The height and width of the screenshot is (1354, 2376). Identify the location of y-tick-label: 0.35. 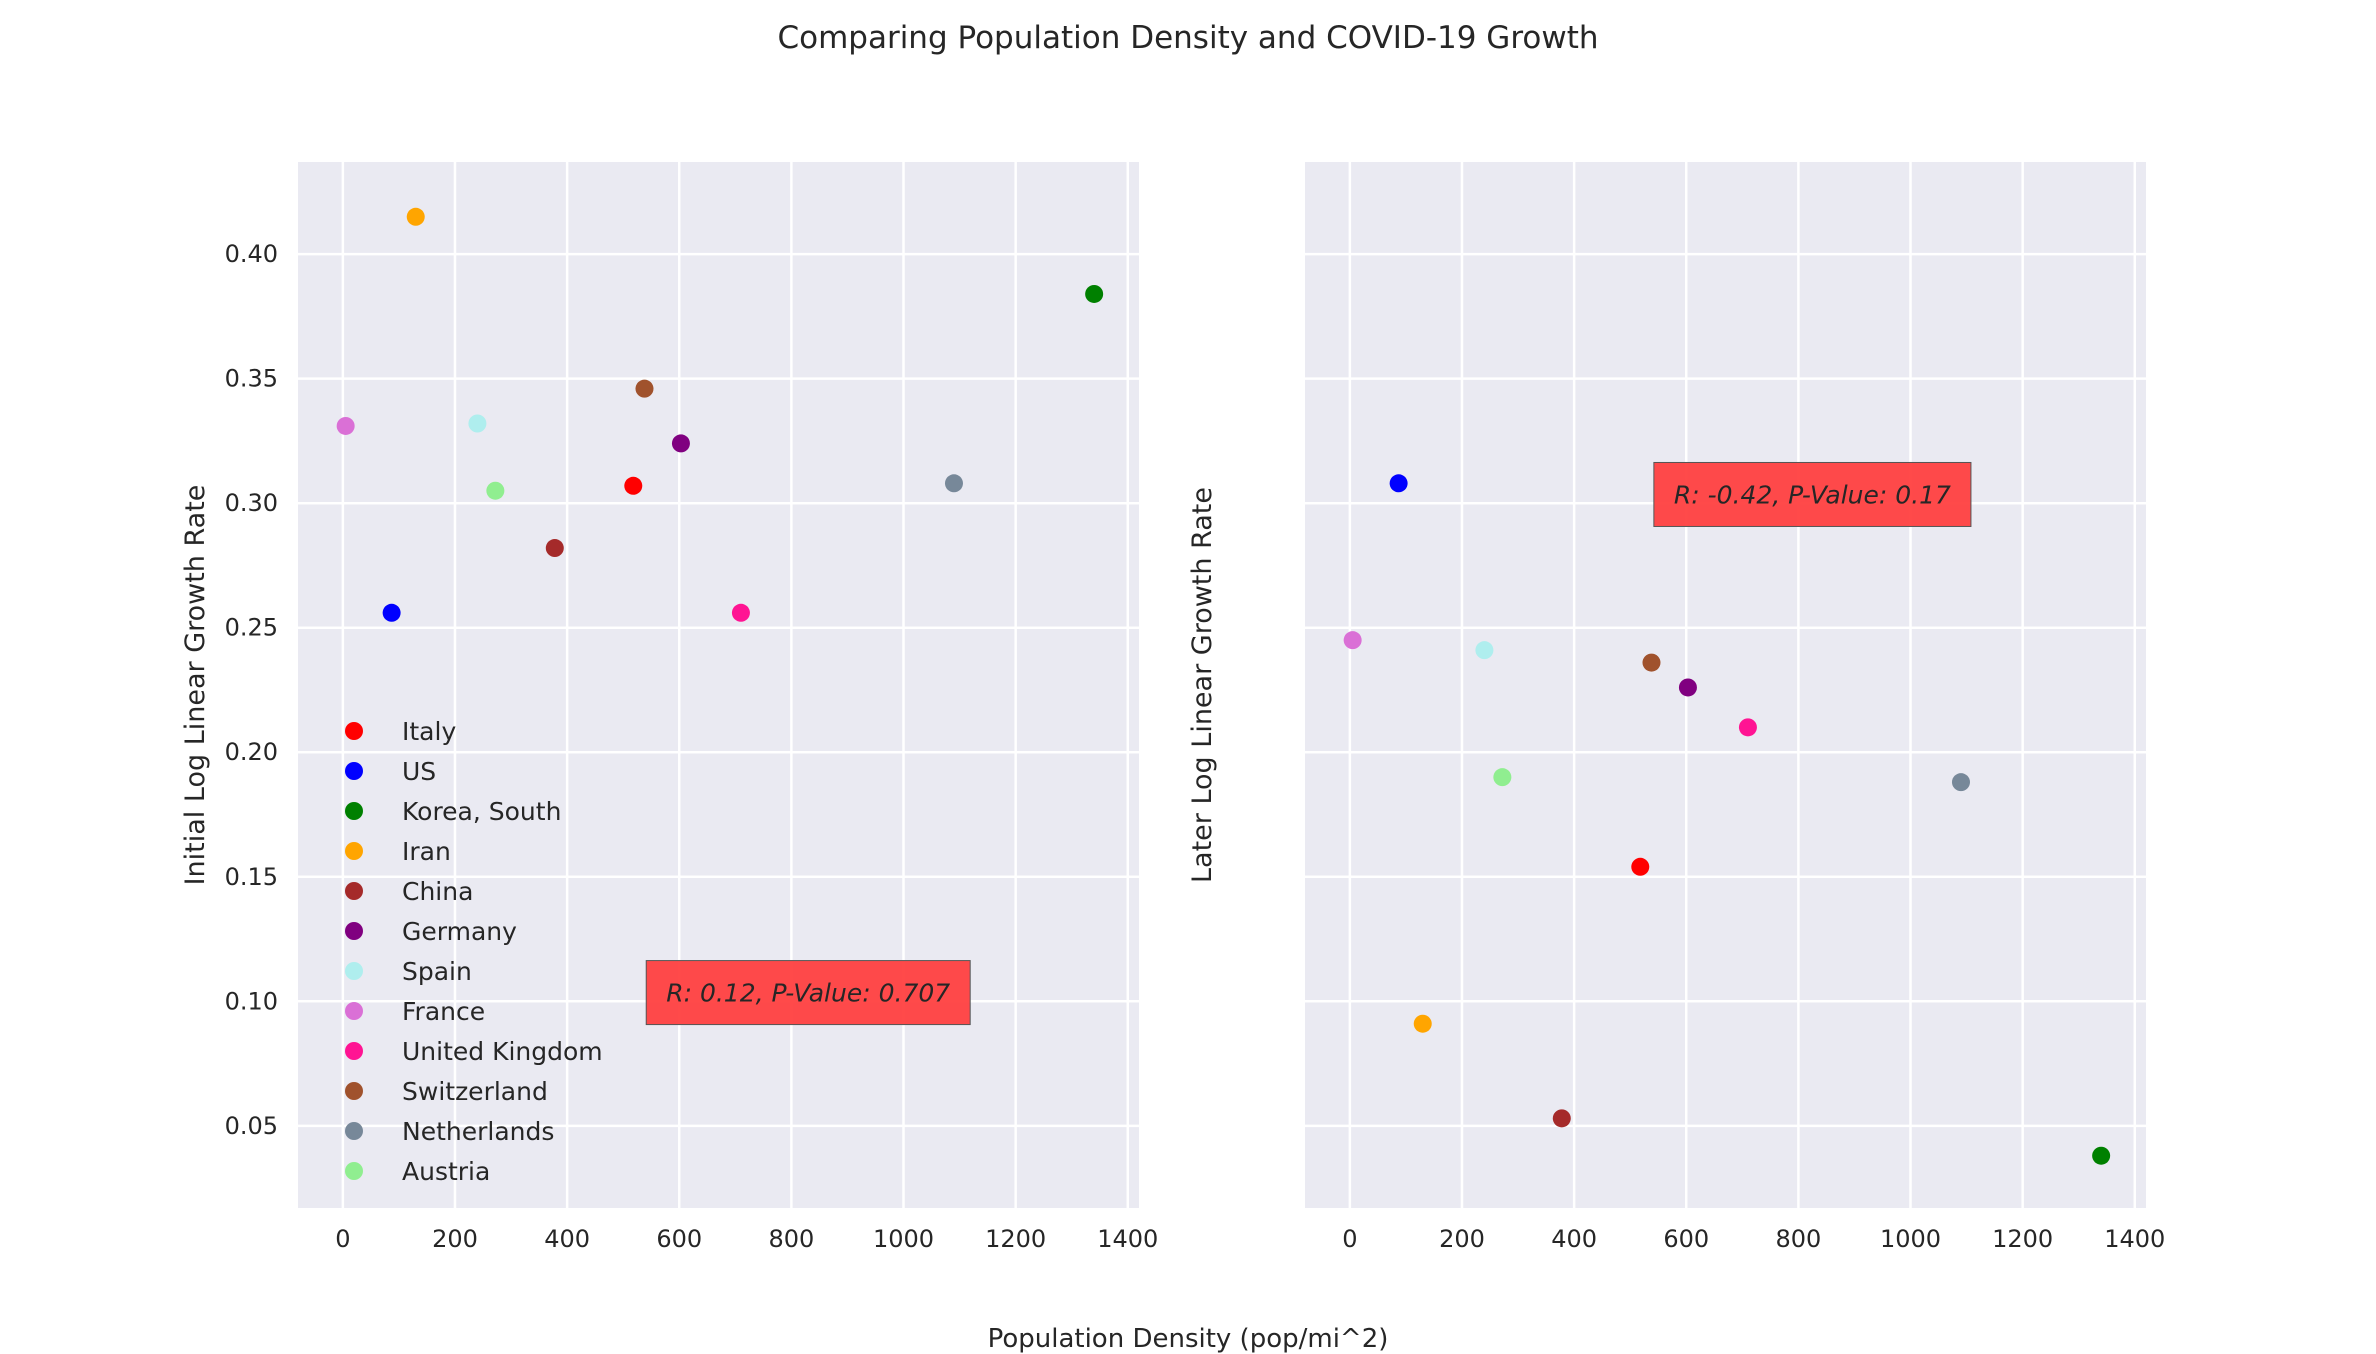
(251, 379).